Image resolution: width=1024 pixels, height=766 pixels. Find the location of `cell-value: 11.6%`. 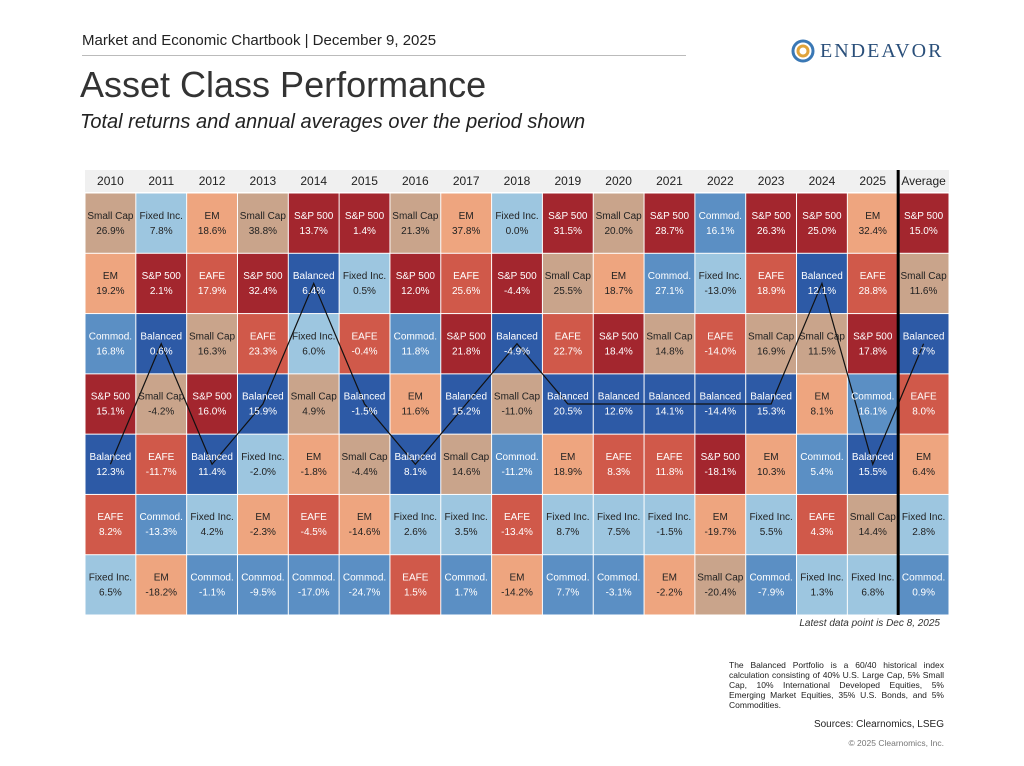

cell-value: 11.6% is located at coordinates (416, 412).